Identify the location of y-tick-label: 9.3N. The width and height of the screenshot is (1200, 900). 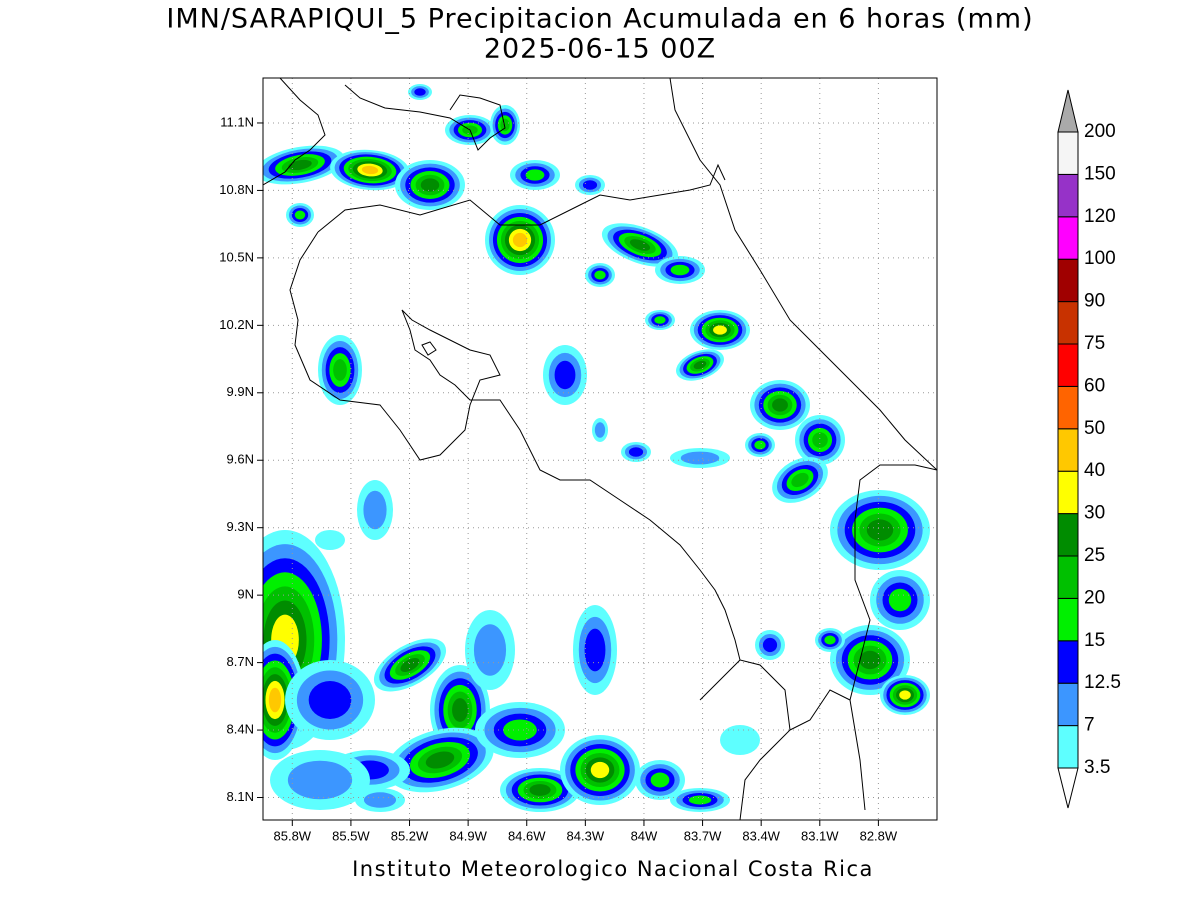
(240, 526).